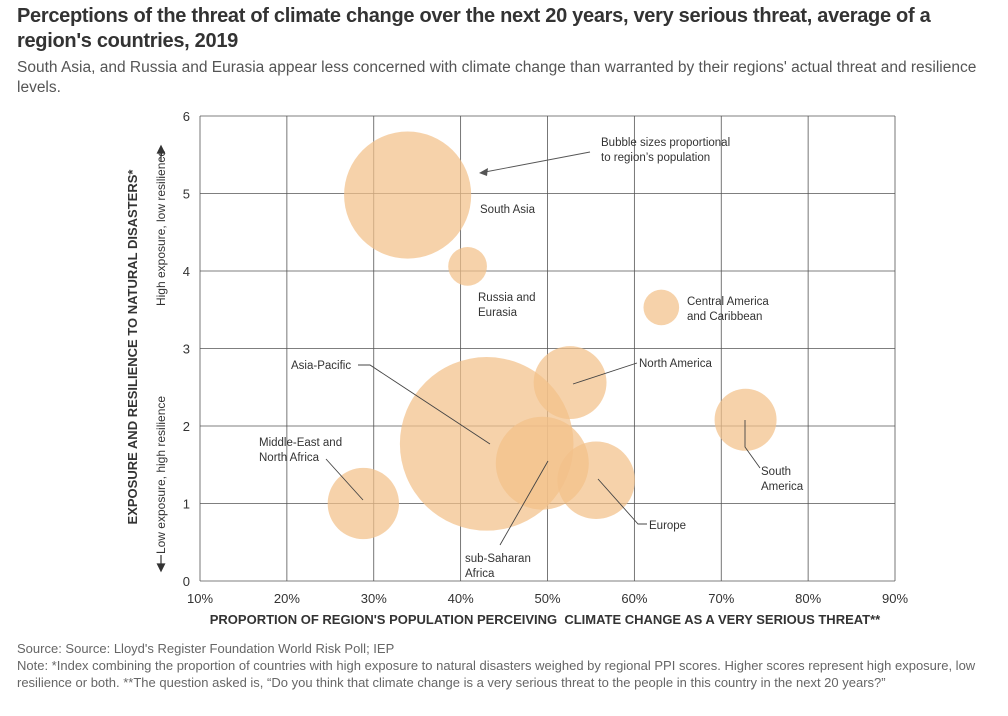 The height and width of the screenshot is (716, 1008). What do you see at coordinates (655, 158) in the screenshot?
I see `annotation-line-2: to region’s population` at bounding box center [655, 158].